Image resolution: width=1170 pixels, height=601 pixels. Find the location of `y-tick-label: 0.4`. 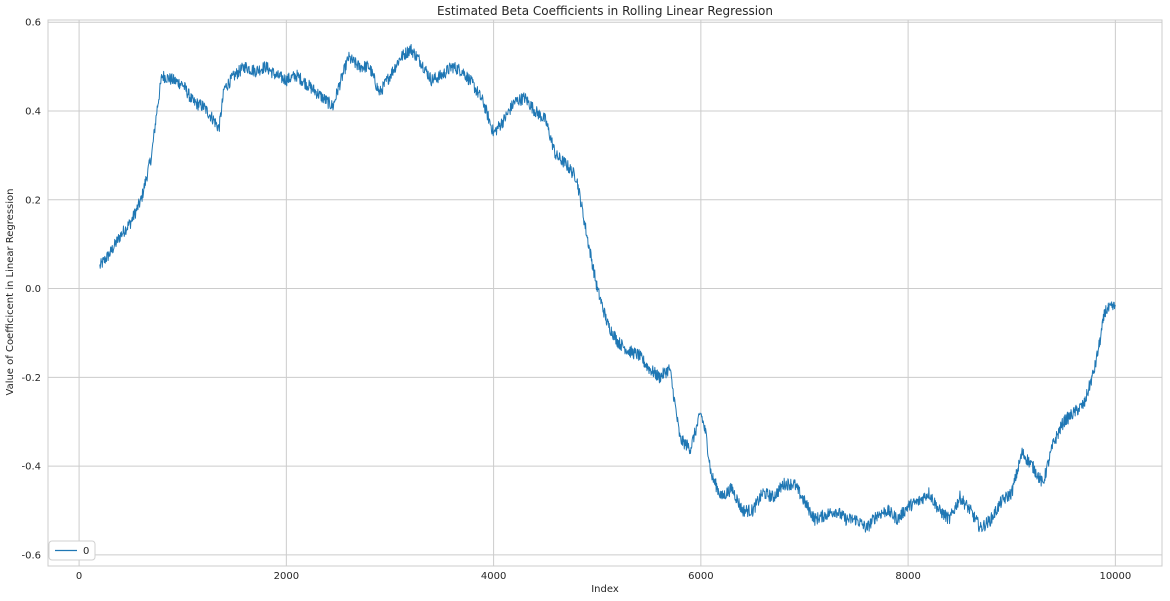

y-tick-label: 0.4 is located at coordinates (33, 112).